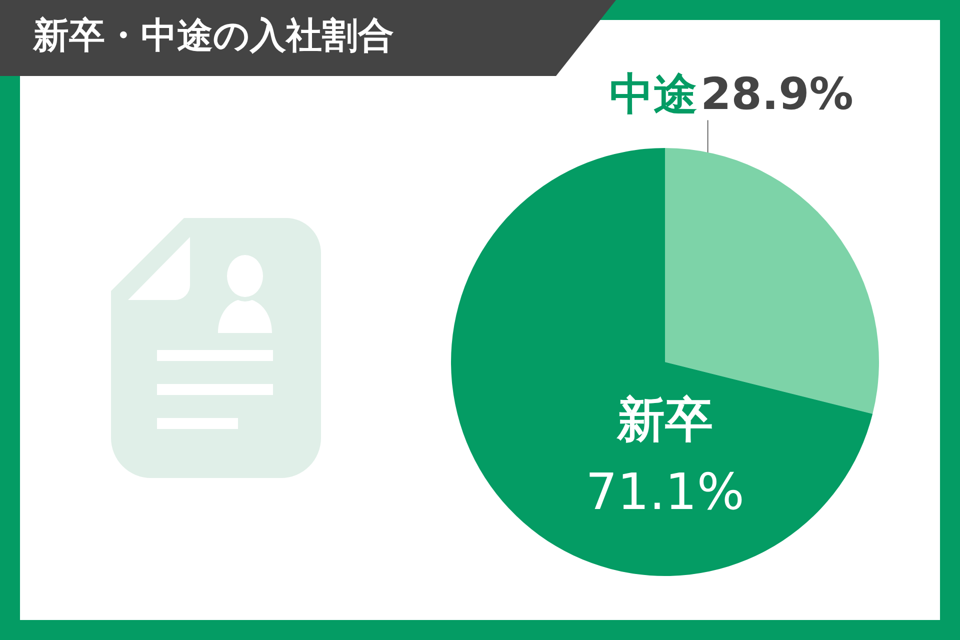  What do you see at coordinates (213, 36) in the screenshot?
I see `chart-title: 新卒・中途の入社割合` at bounding box center [213, 36].